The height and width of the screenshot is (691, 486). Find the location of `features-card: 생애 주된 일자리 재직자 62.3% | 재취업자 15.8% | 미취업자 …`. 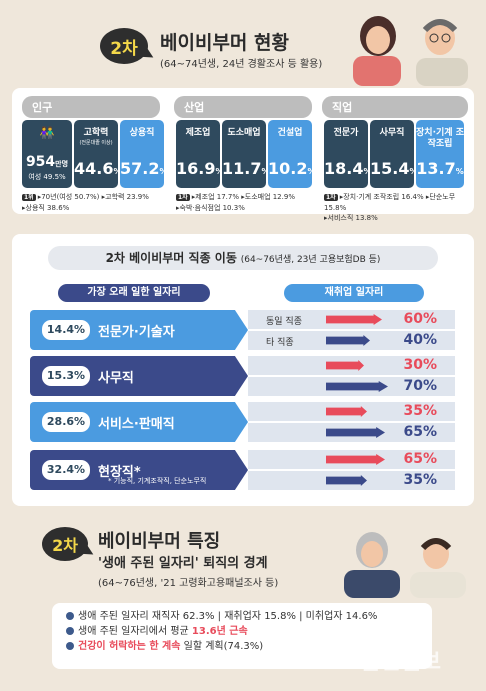

features-card: 생애 주된 일자리 재직자 62.3% | 재취업자 15.8% | 미취업자 … is located at coordinates (242, 636).